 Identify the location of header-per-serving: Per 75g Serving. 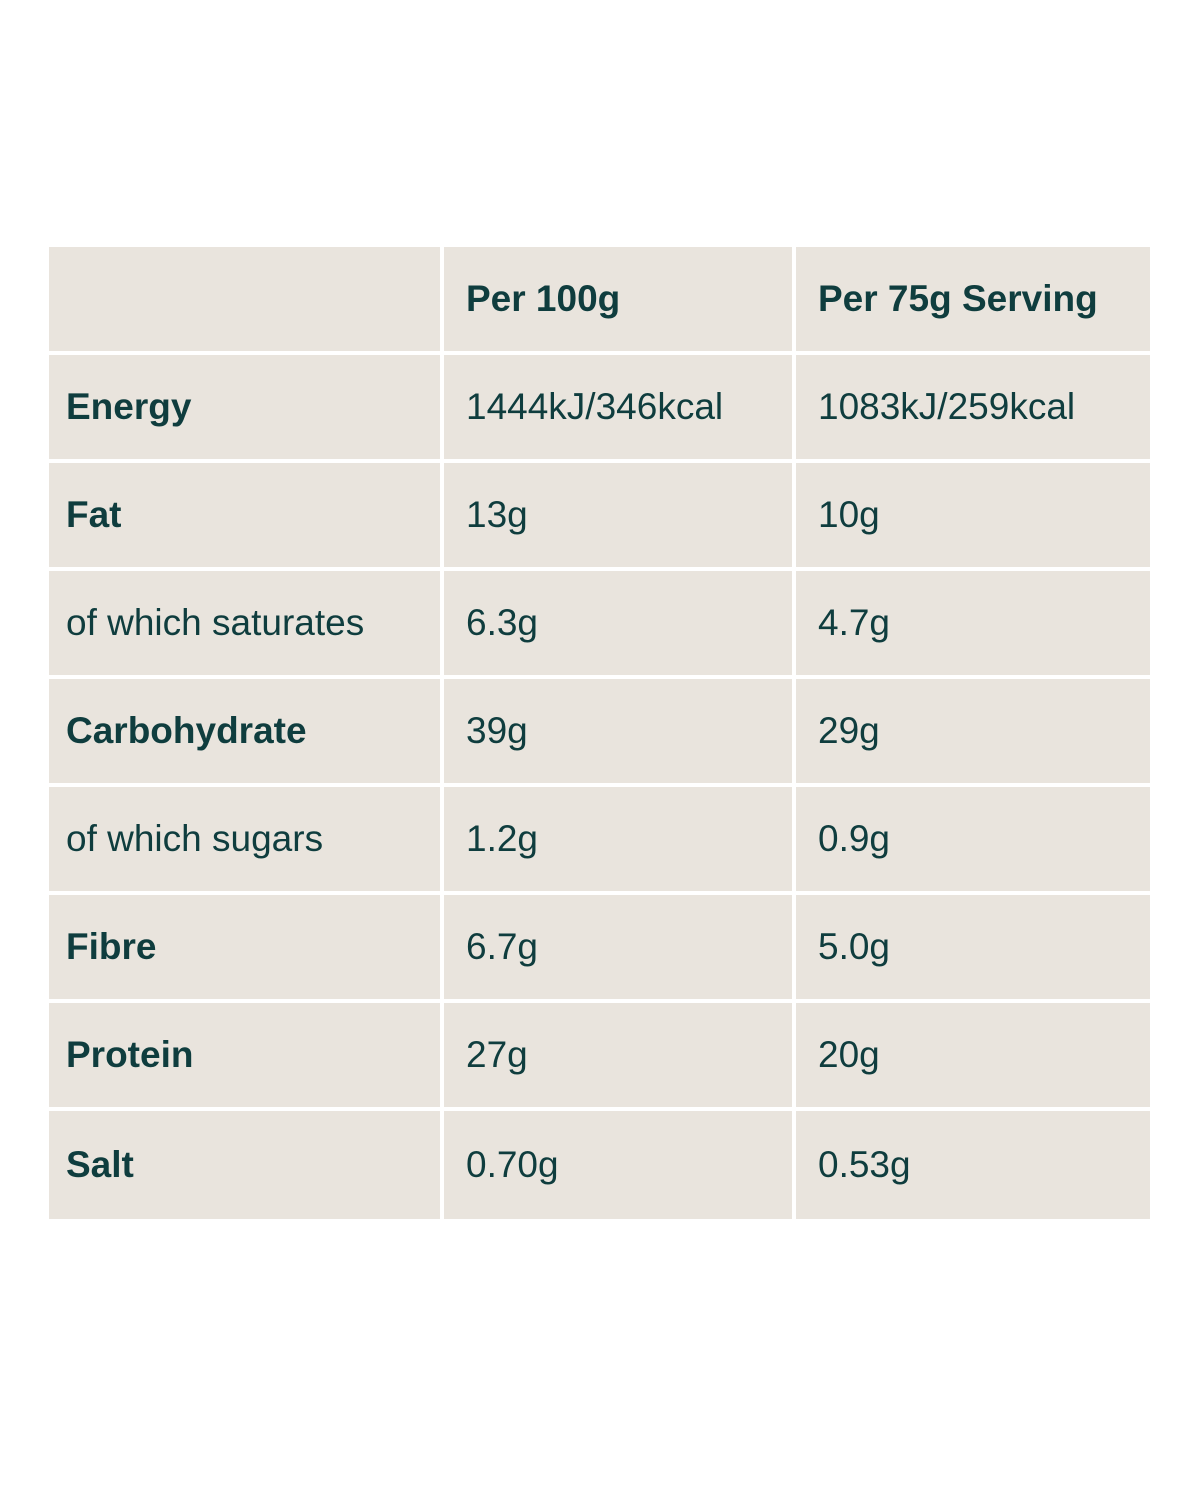
(973, 301).